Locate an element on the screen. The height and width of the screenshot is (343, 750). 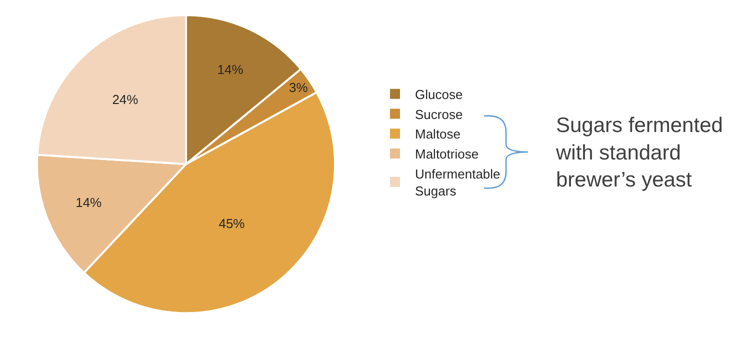
data-label: 24% is located at coordinates (125, 100).